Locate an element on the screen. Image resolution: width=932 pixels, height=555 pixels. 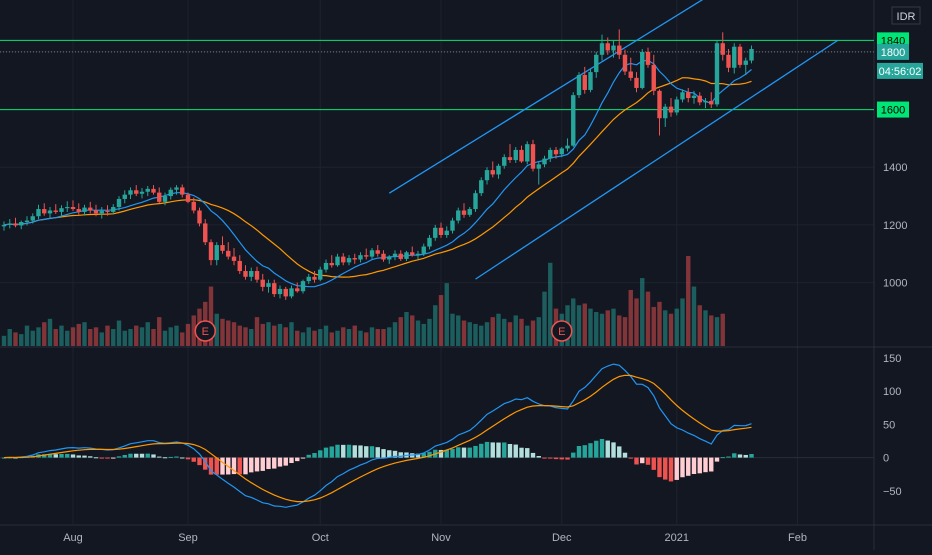
last-price-label: 1800 is located at coordinates (893, 53).